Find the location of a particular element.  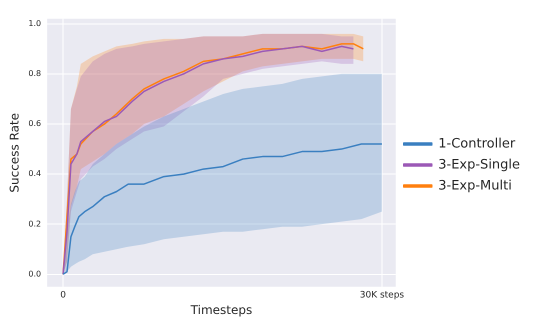

y-tick-label: 0.6 is located at coordinates (35, 123).